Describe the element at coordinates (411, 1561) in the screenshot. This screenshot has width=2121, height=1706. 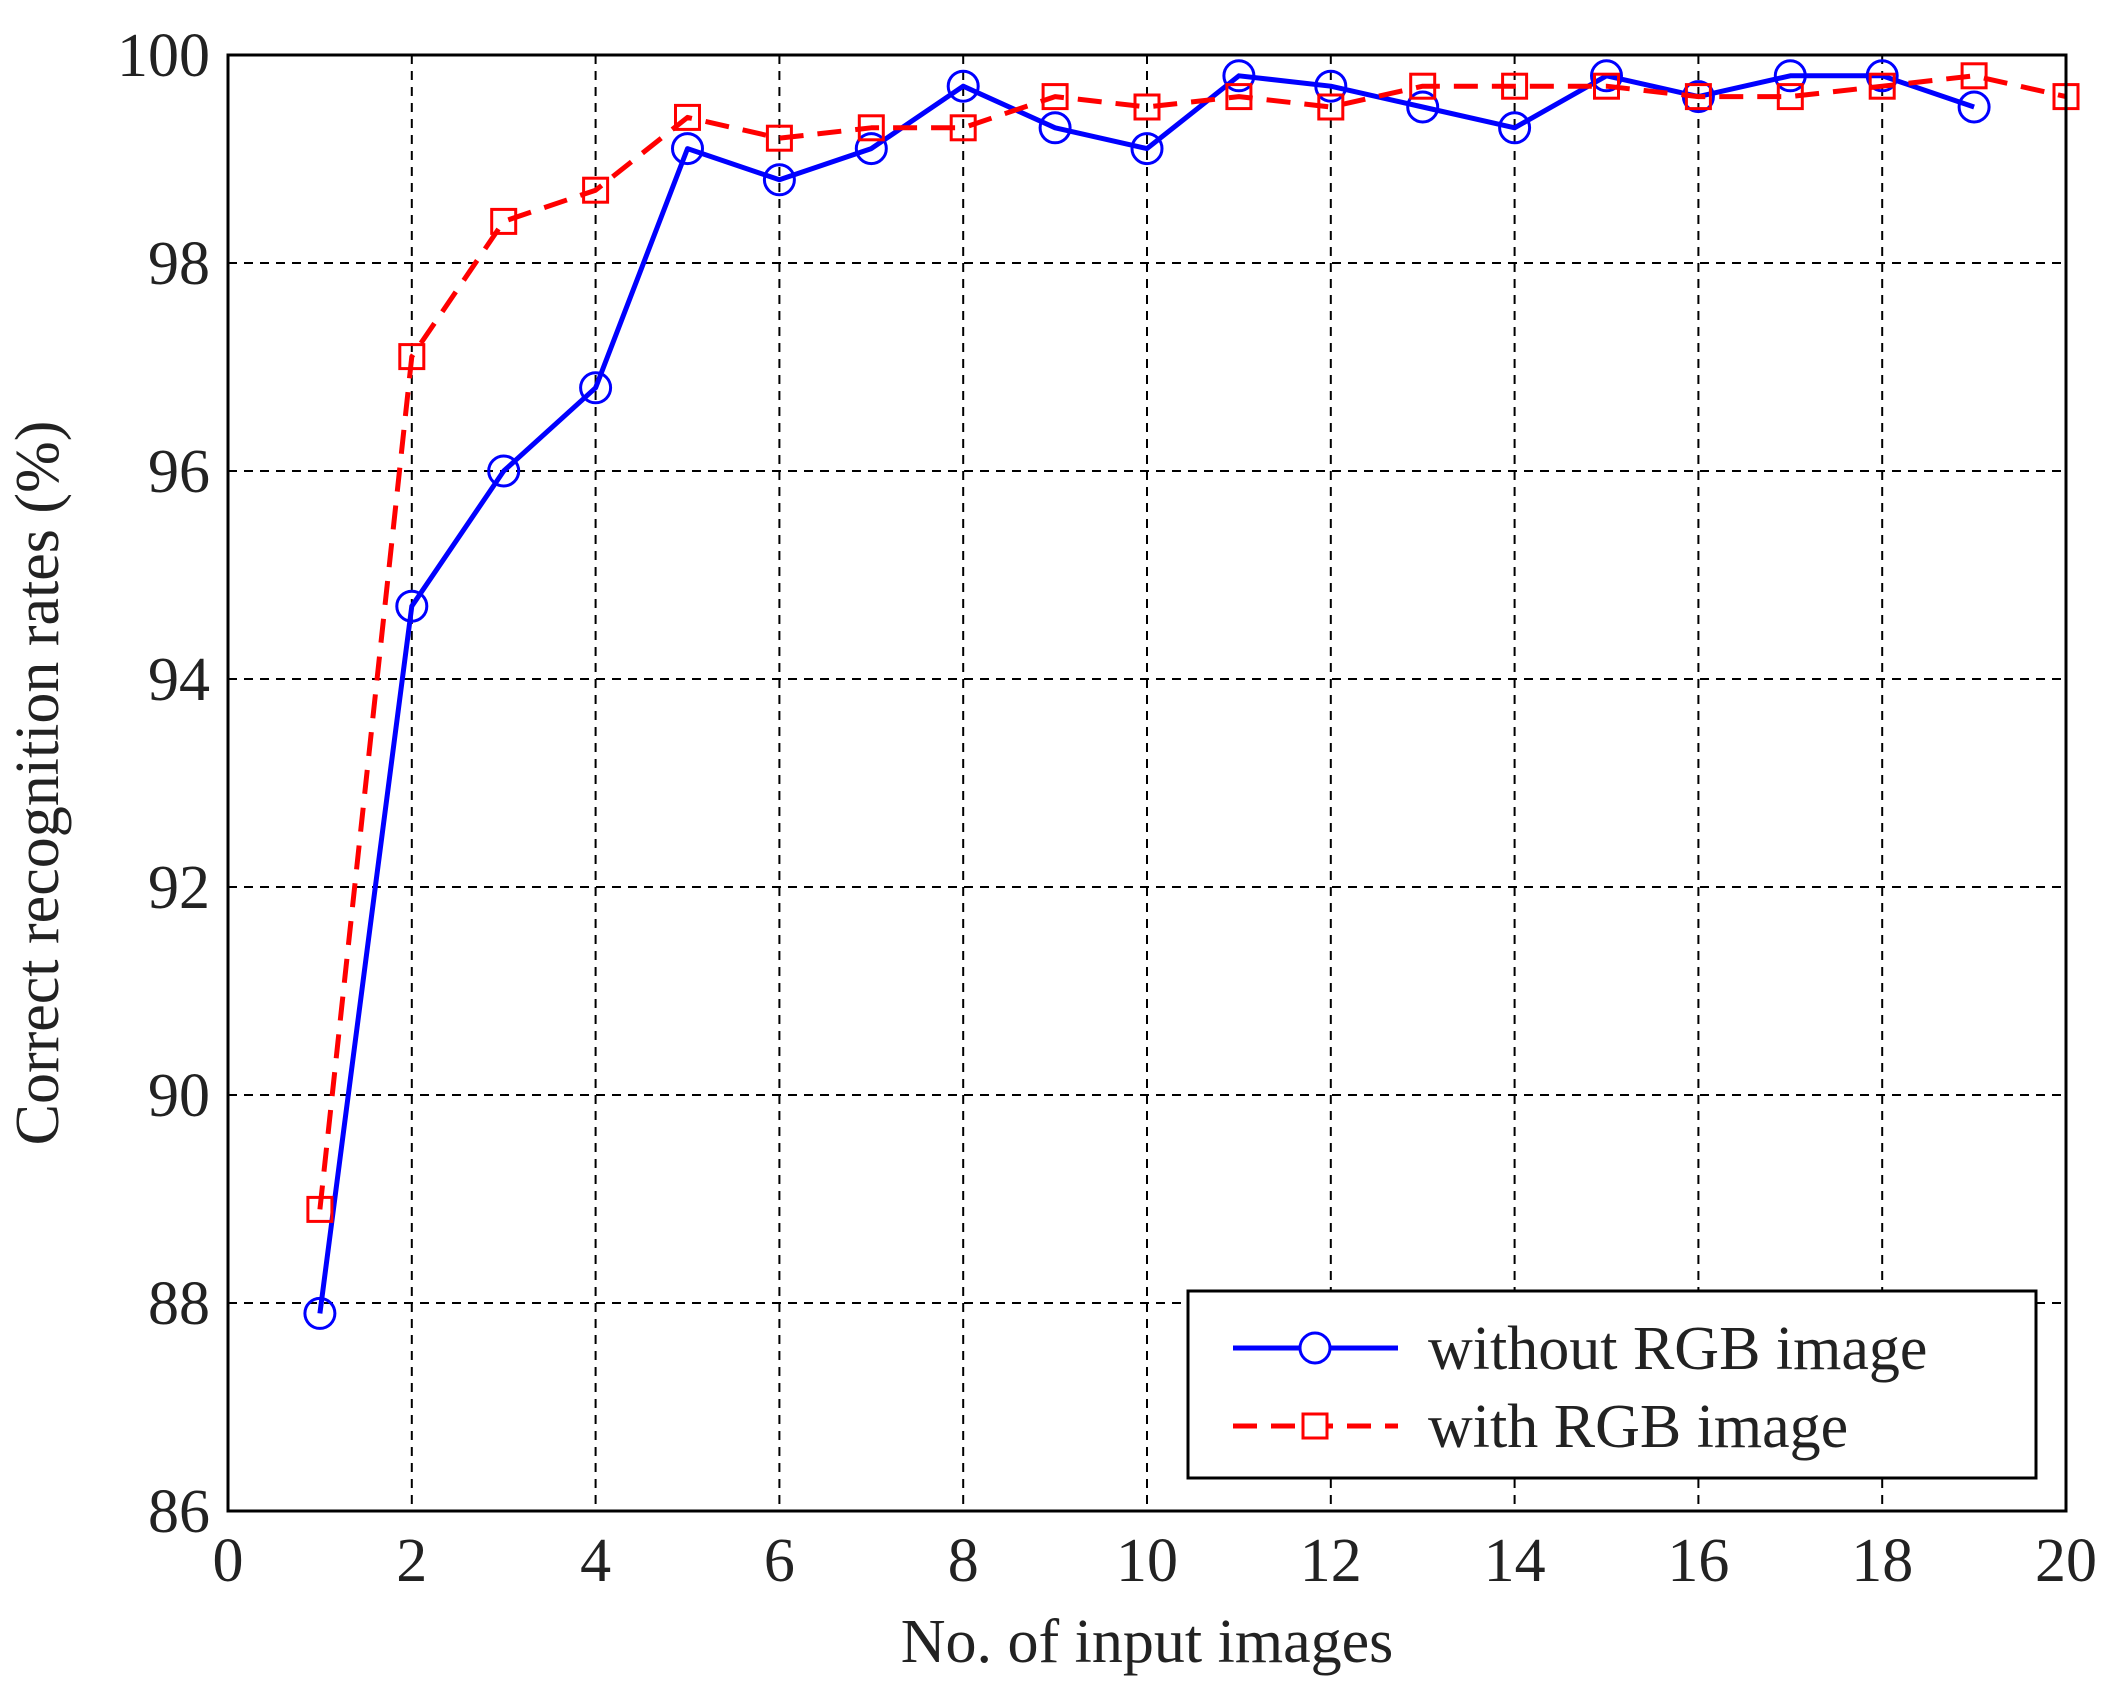
I see `x-tick-label: 2` at that location.